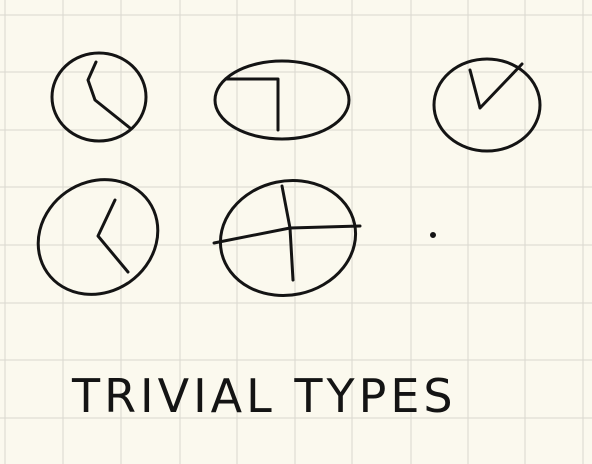  I want to click on sketch-cross-h, so click(287, 234).